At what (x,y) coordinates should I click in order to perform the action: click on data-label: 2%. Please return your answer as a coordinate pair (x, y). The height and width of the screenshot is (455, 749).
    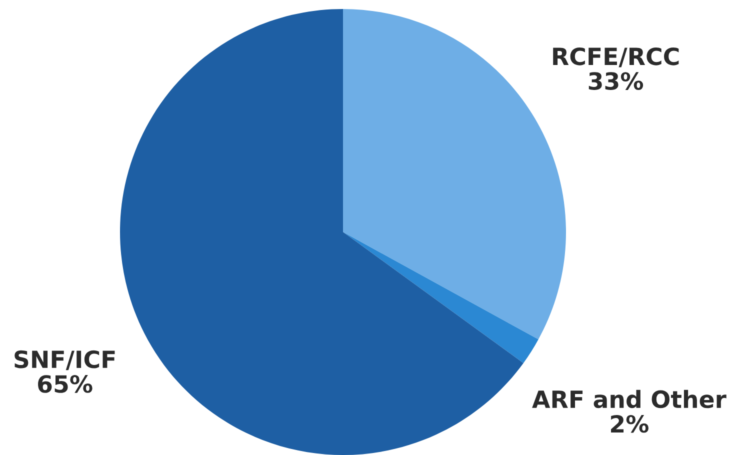
    Looking at the image, I should click on (629, 423).